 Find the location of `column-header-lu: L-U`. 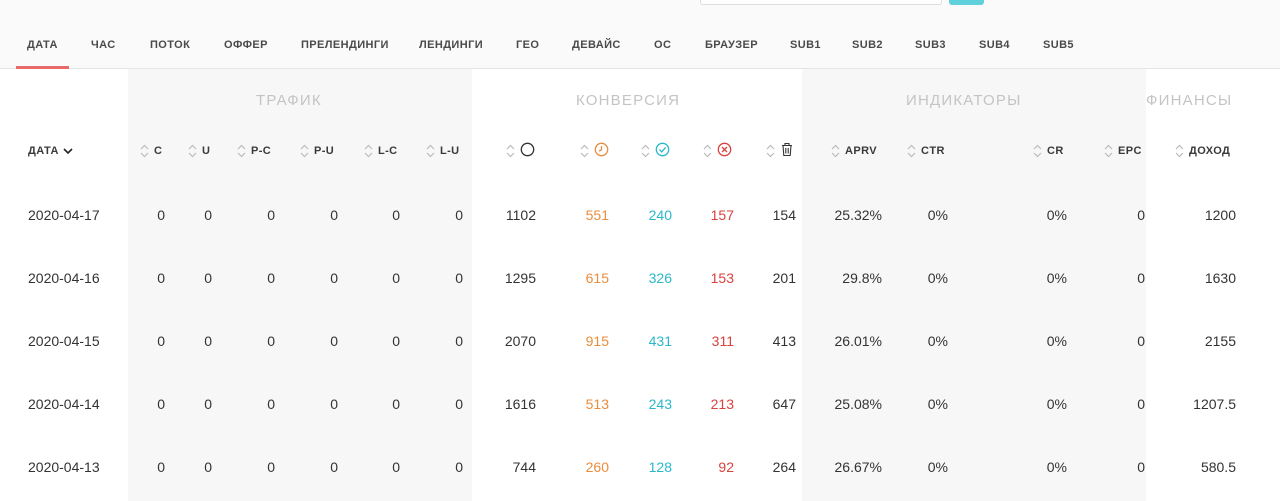

column-header-lu: L-U is located at coordinates (443, 151).